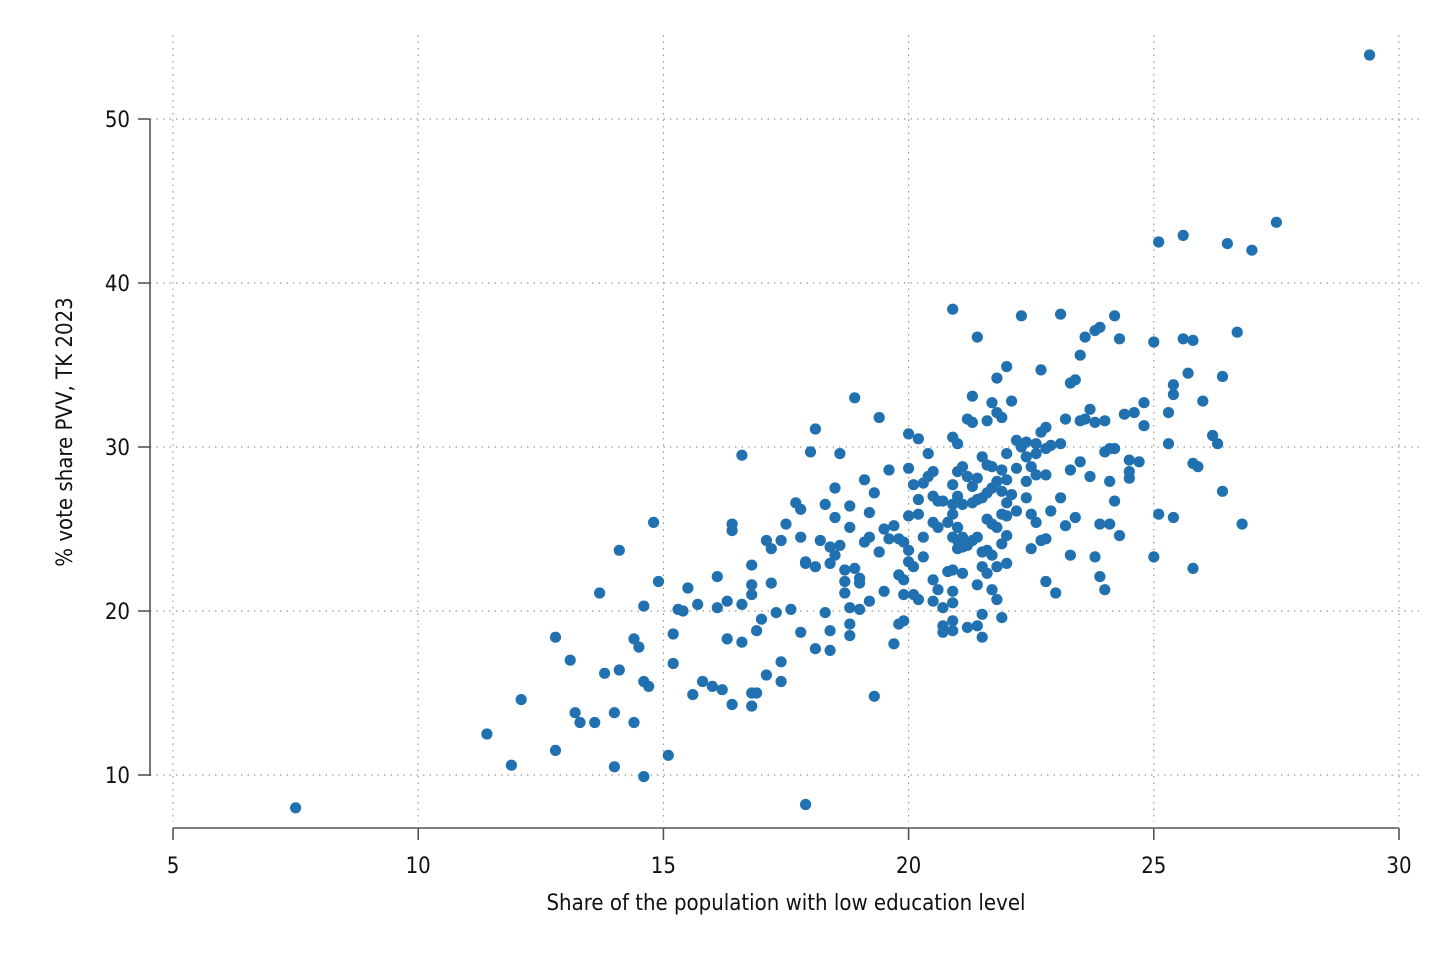 The image size is (1456, 971). What do you see at coordinates (663, 866) in the screenshot?
I see `x-tick-label: 15` at bounding box center [663, 866].